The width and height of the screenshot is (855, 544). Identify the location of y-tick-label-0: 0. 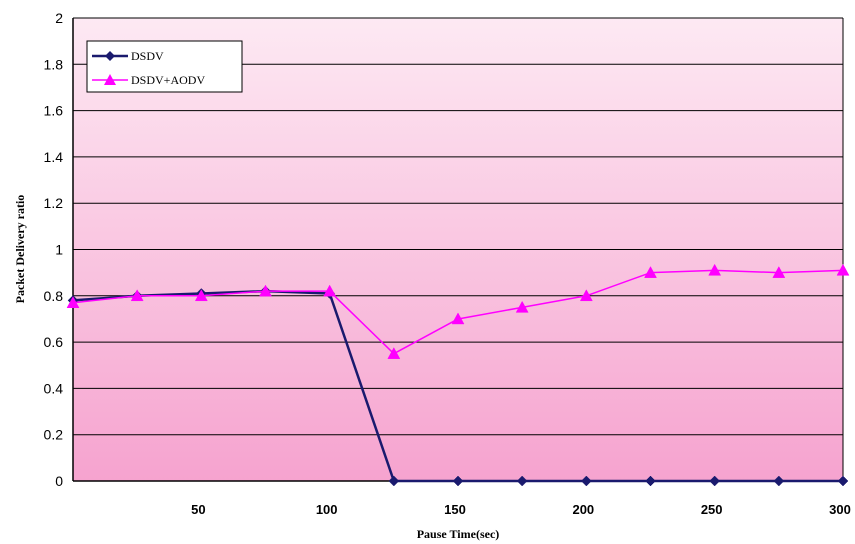
(59, 481).